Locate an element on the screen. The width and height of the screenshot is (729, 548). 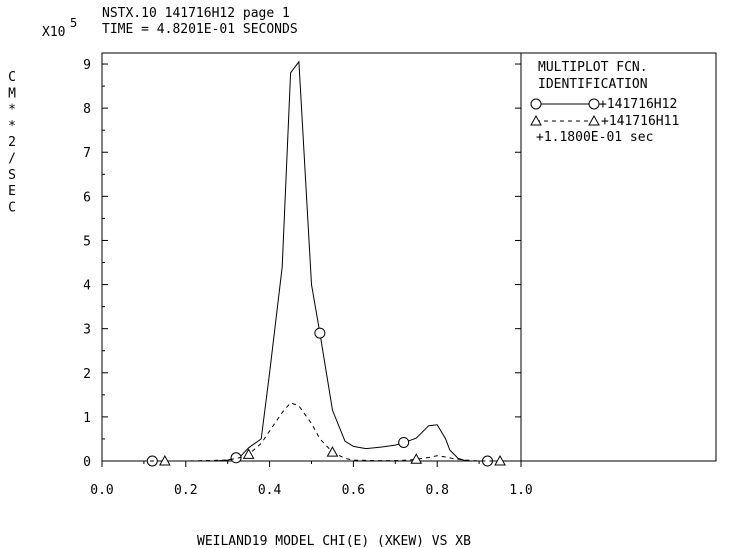
y-axis-label: CM**2/SEC is located at coordinates (12, 142).